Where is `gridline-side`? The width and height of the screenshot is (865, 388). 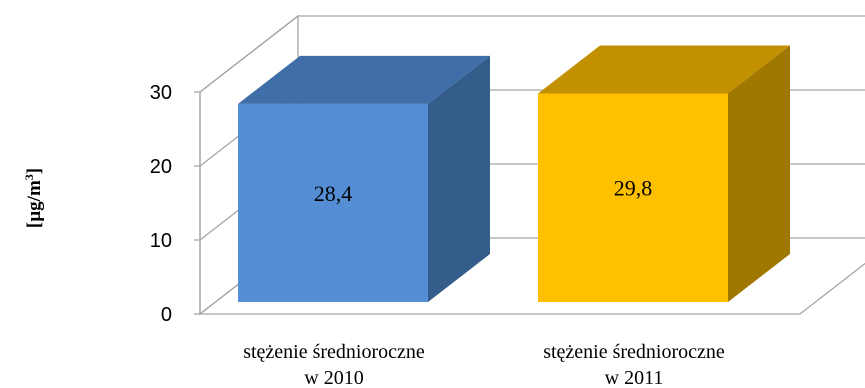 gridline-side is located at coordinates (249, 54).